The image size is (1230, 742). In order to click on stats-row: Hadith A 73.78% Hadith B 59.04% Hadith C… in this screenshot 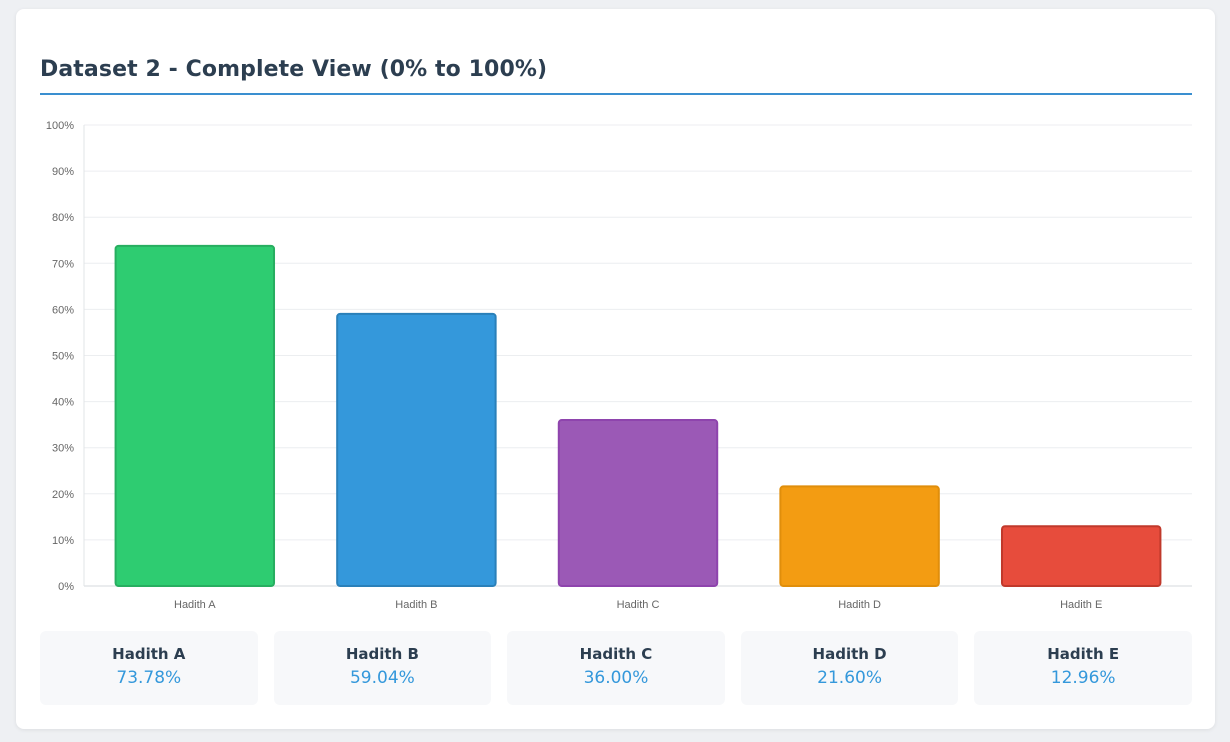, I will do `click(616, 668)`.